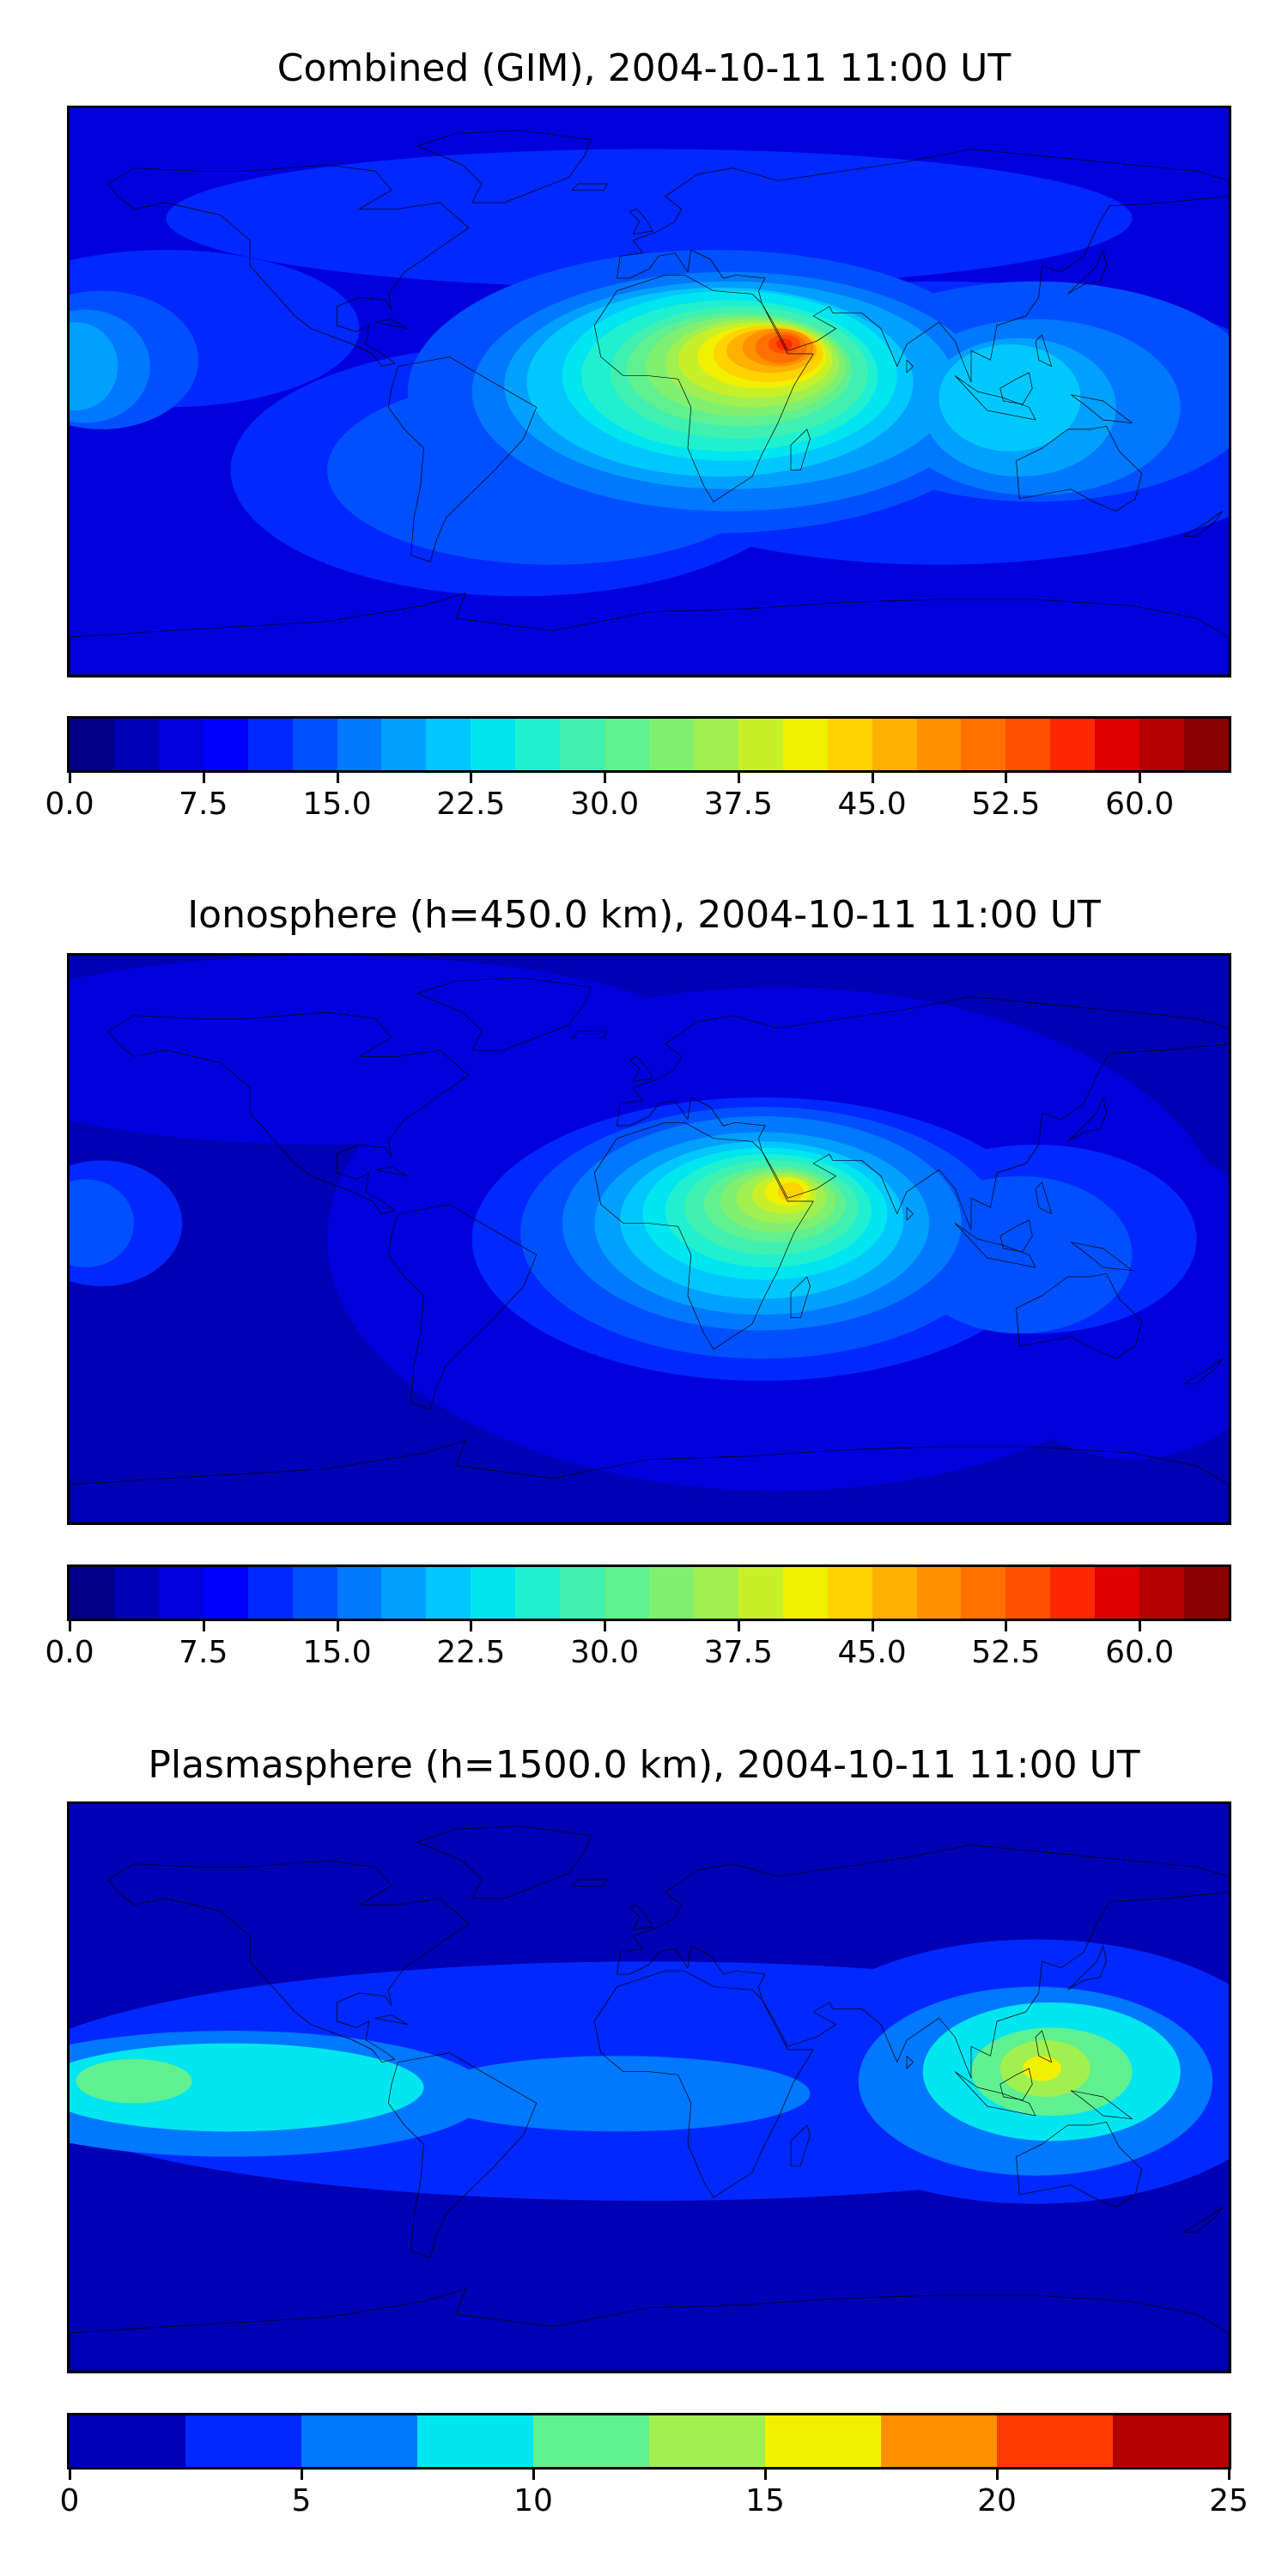 The image size is (1288, 2576). I want to click on coastline-uk, so click(641, 1068).